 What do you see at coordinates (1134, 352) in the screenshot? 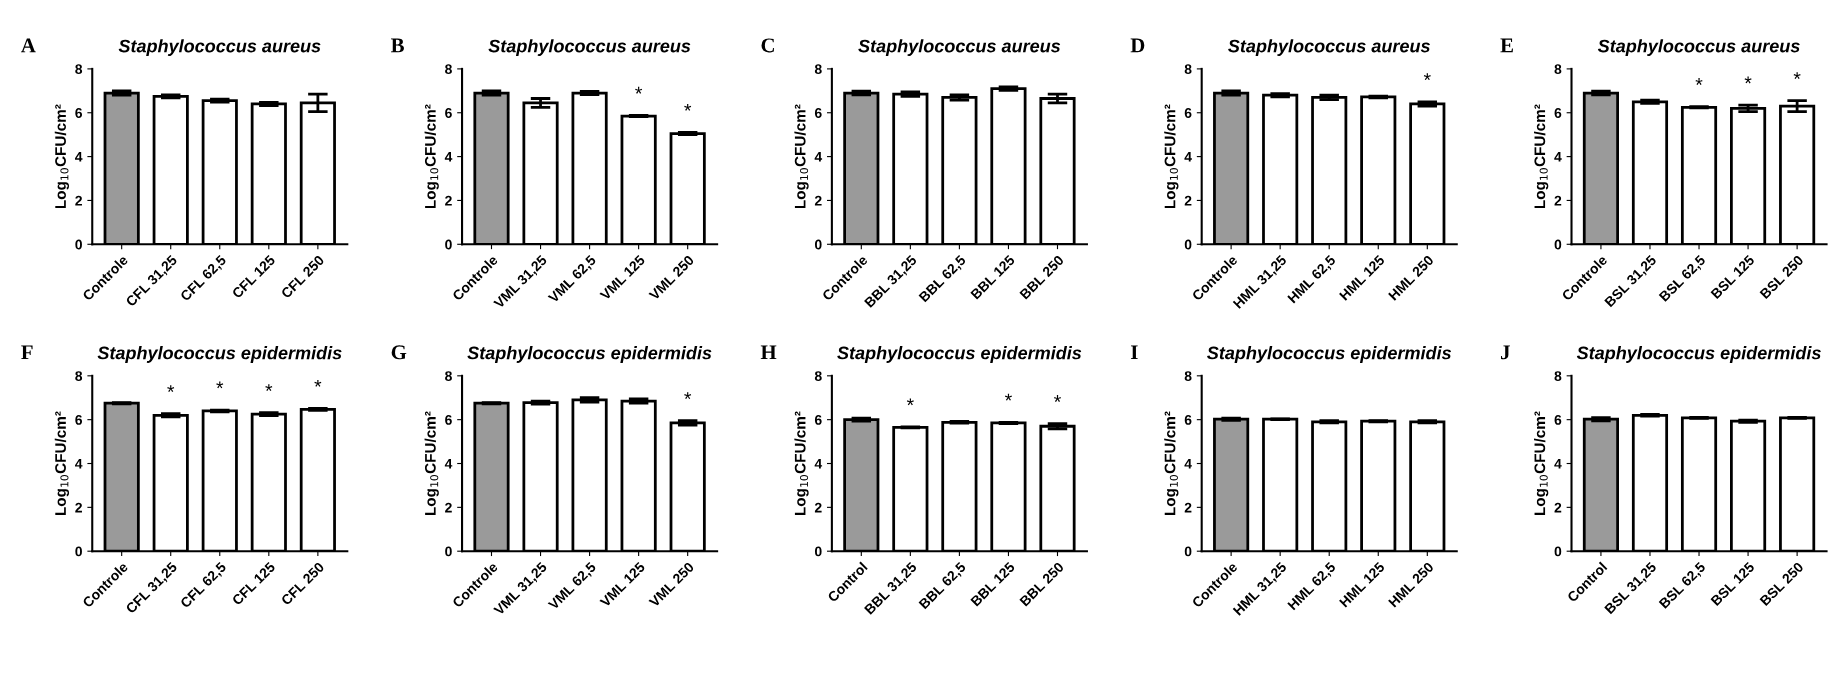
I see `text: I` at bounding box center [1134, 352].